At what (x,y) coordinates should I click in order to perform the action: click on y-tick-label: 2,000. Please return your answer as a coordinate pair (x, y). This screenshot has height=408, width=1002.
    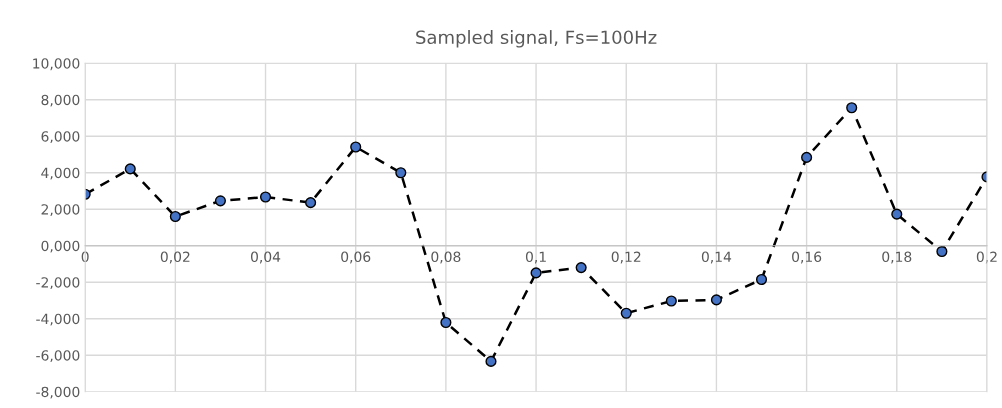
    Looking at the image, I should click on (60, 210).